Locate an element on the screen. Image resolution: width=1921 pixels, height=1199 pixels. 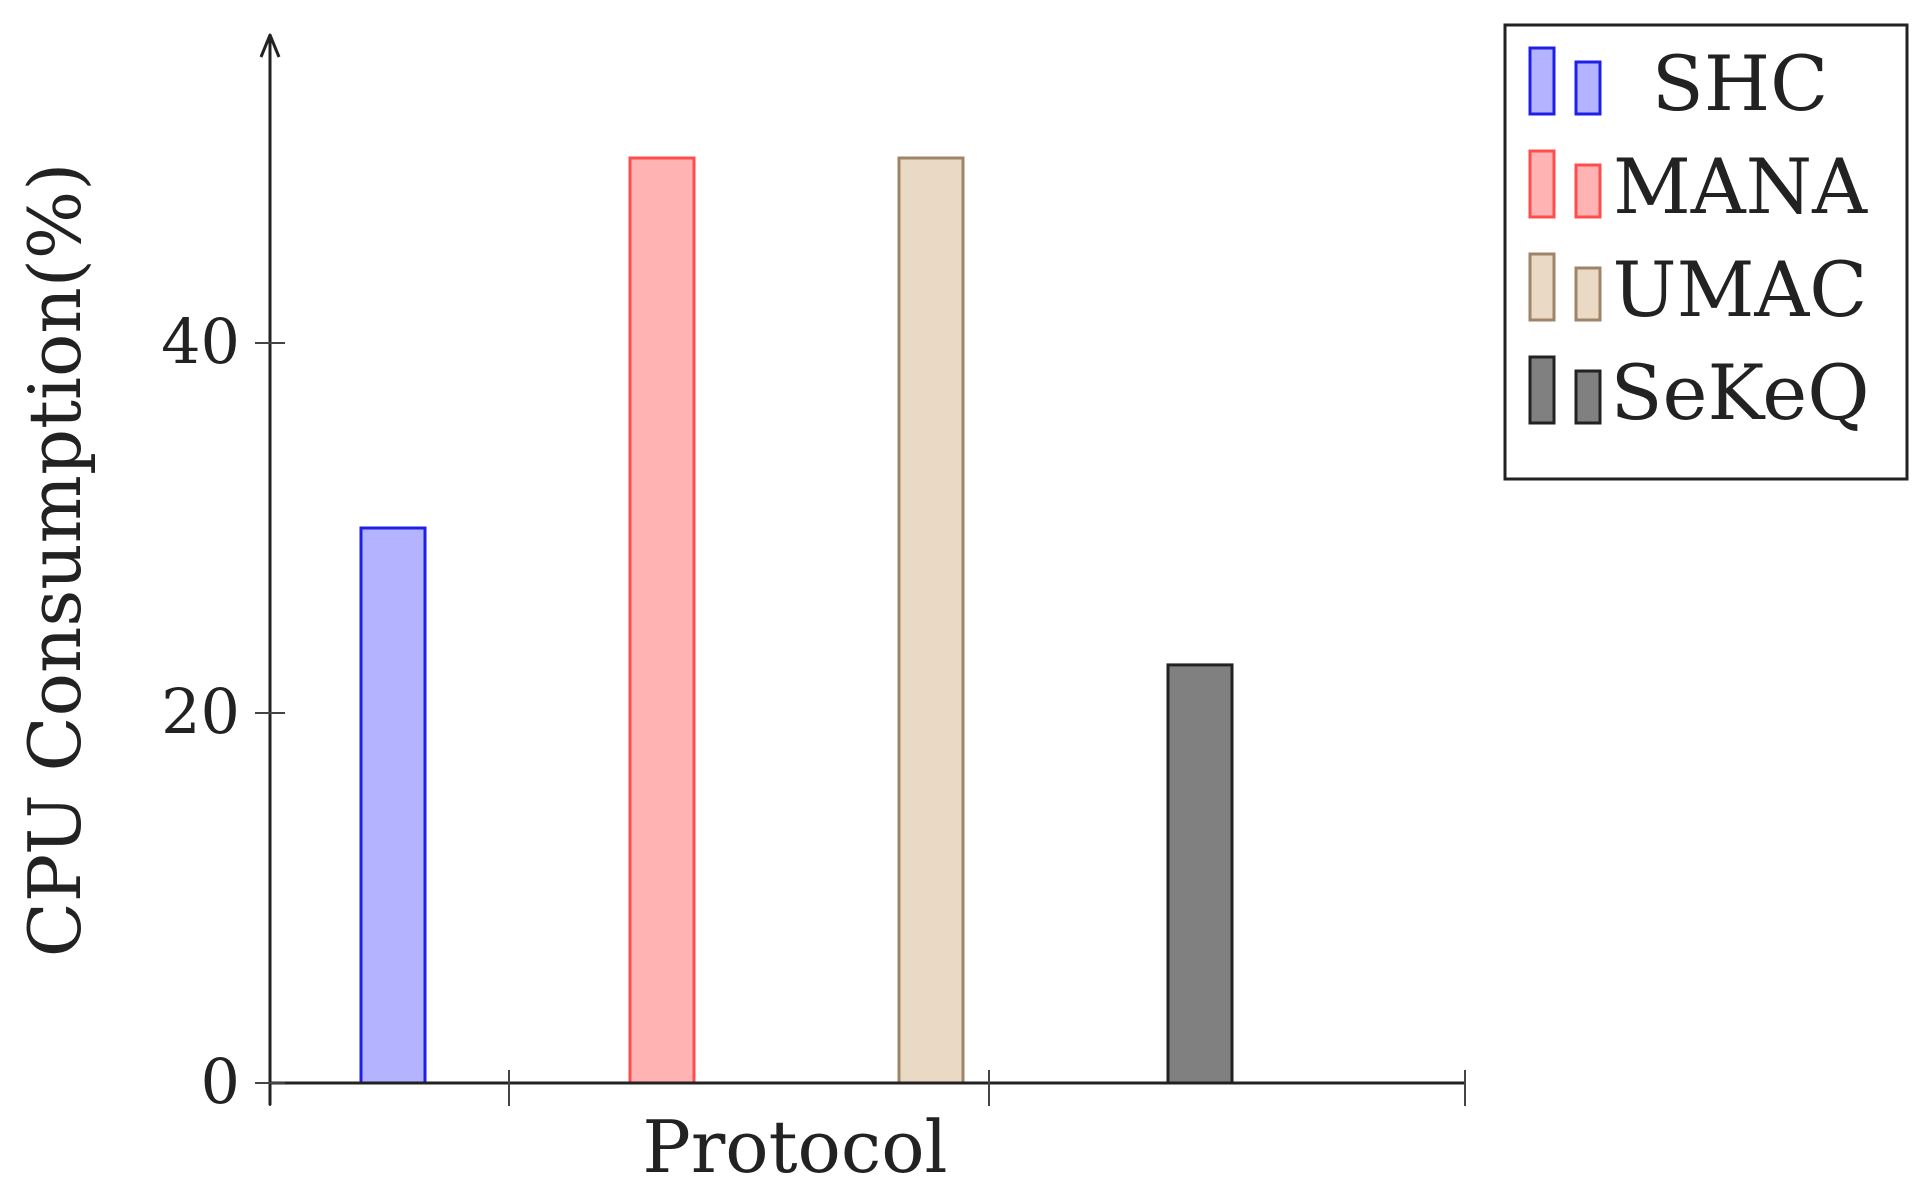
y-tick-label: 0 is located at coordinates (220, 1081).